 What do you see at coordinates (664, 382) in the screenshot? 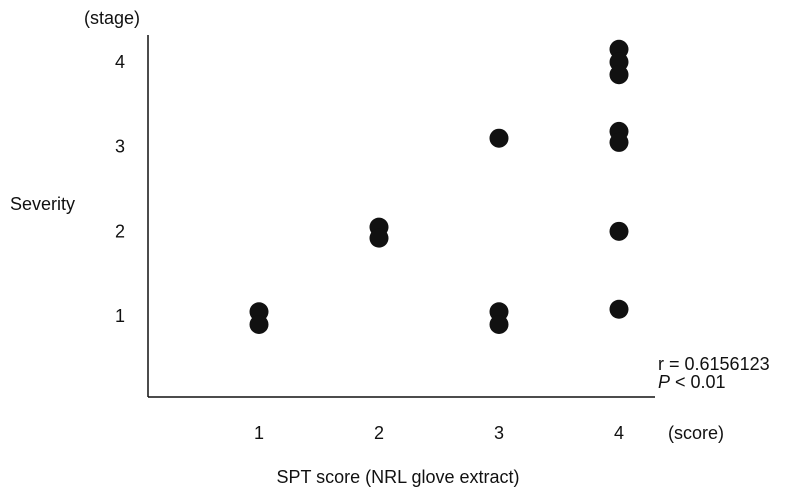
I see `p-symbol: P` at bounding box center [664, 382].